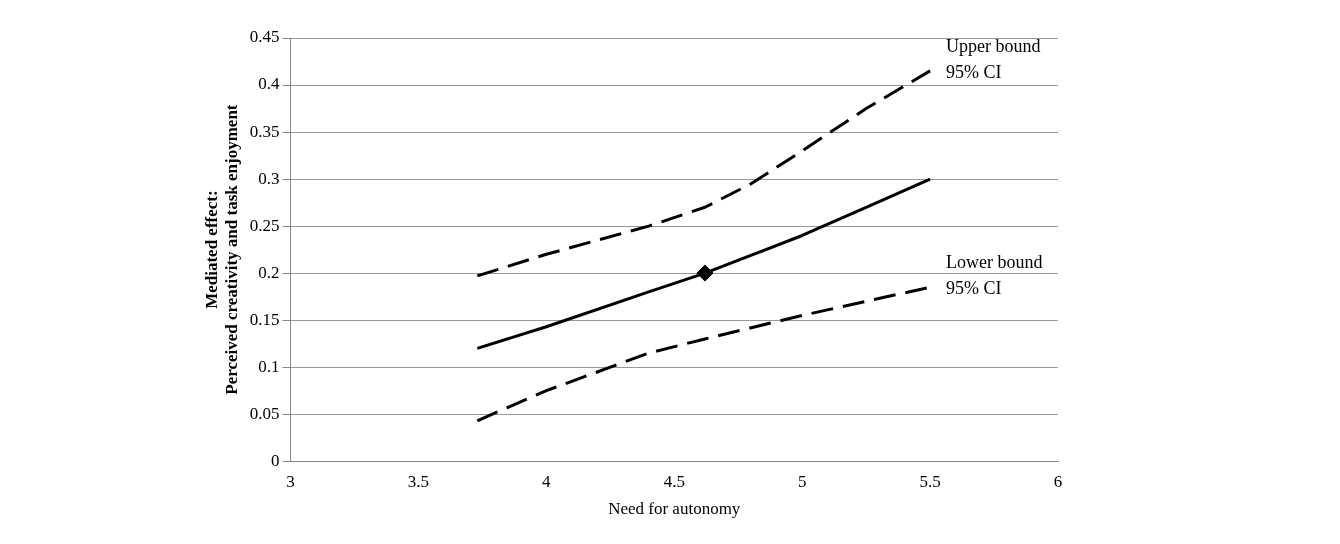  Describe the element at coordinates (418, 481) in the screenshot. I see `x-tick-label: 3.5` at that location.